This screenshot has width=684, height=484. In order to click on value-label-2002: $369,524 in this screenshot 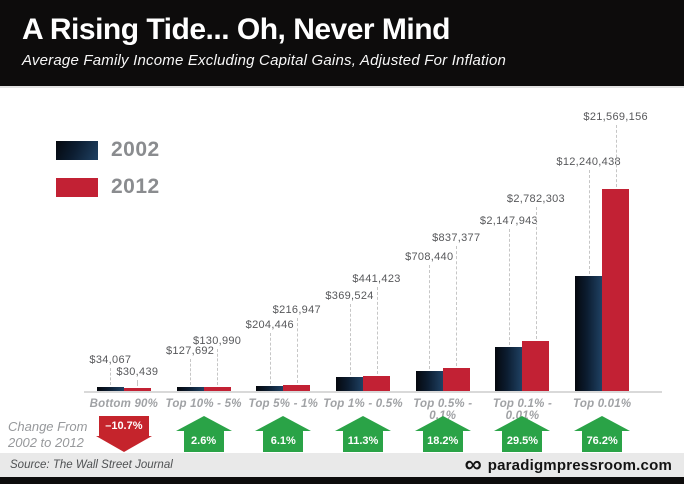, I will do `click(349, 296)`.